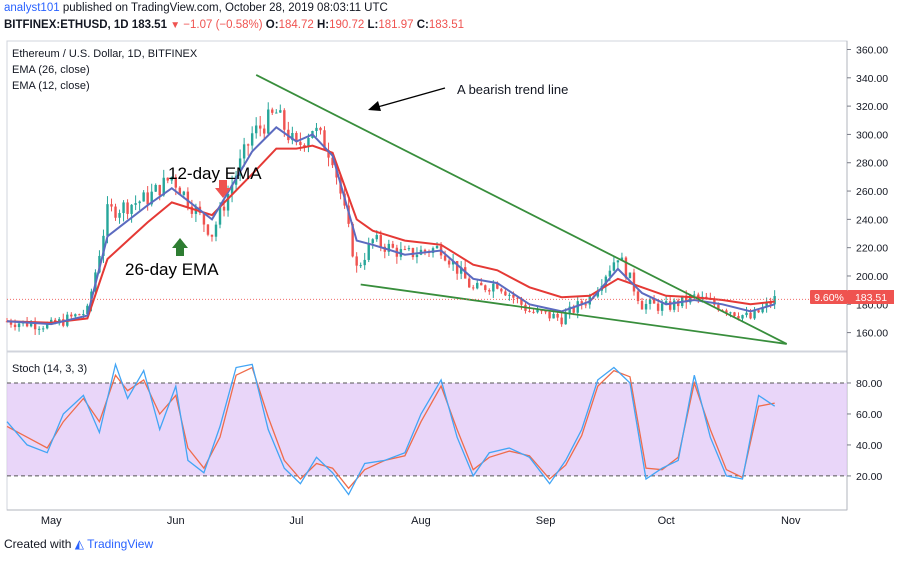 The image size is (900, 562). What do you see at coordinates (421, 521) in the screenshot?
I see `x-tick-label: Aug` at bounding box center [421, 521].